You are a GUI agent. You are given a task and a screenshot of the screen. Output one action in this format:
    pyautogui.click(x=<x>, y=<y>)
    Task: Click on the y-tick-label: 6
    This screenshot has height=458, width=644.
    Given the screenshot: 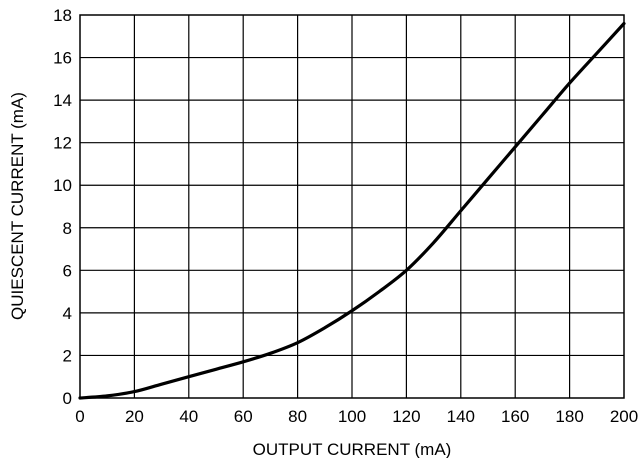 What is the action you would take?
    pyautogui.click(x=67, y=270)
    